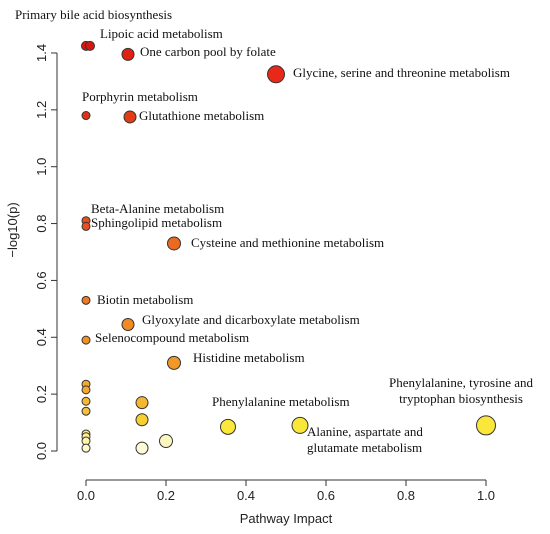  I want to click on point-label: Beta-Alanine metabolism, so click(157, 208).